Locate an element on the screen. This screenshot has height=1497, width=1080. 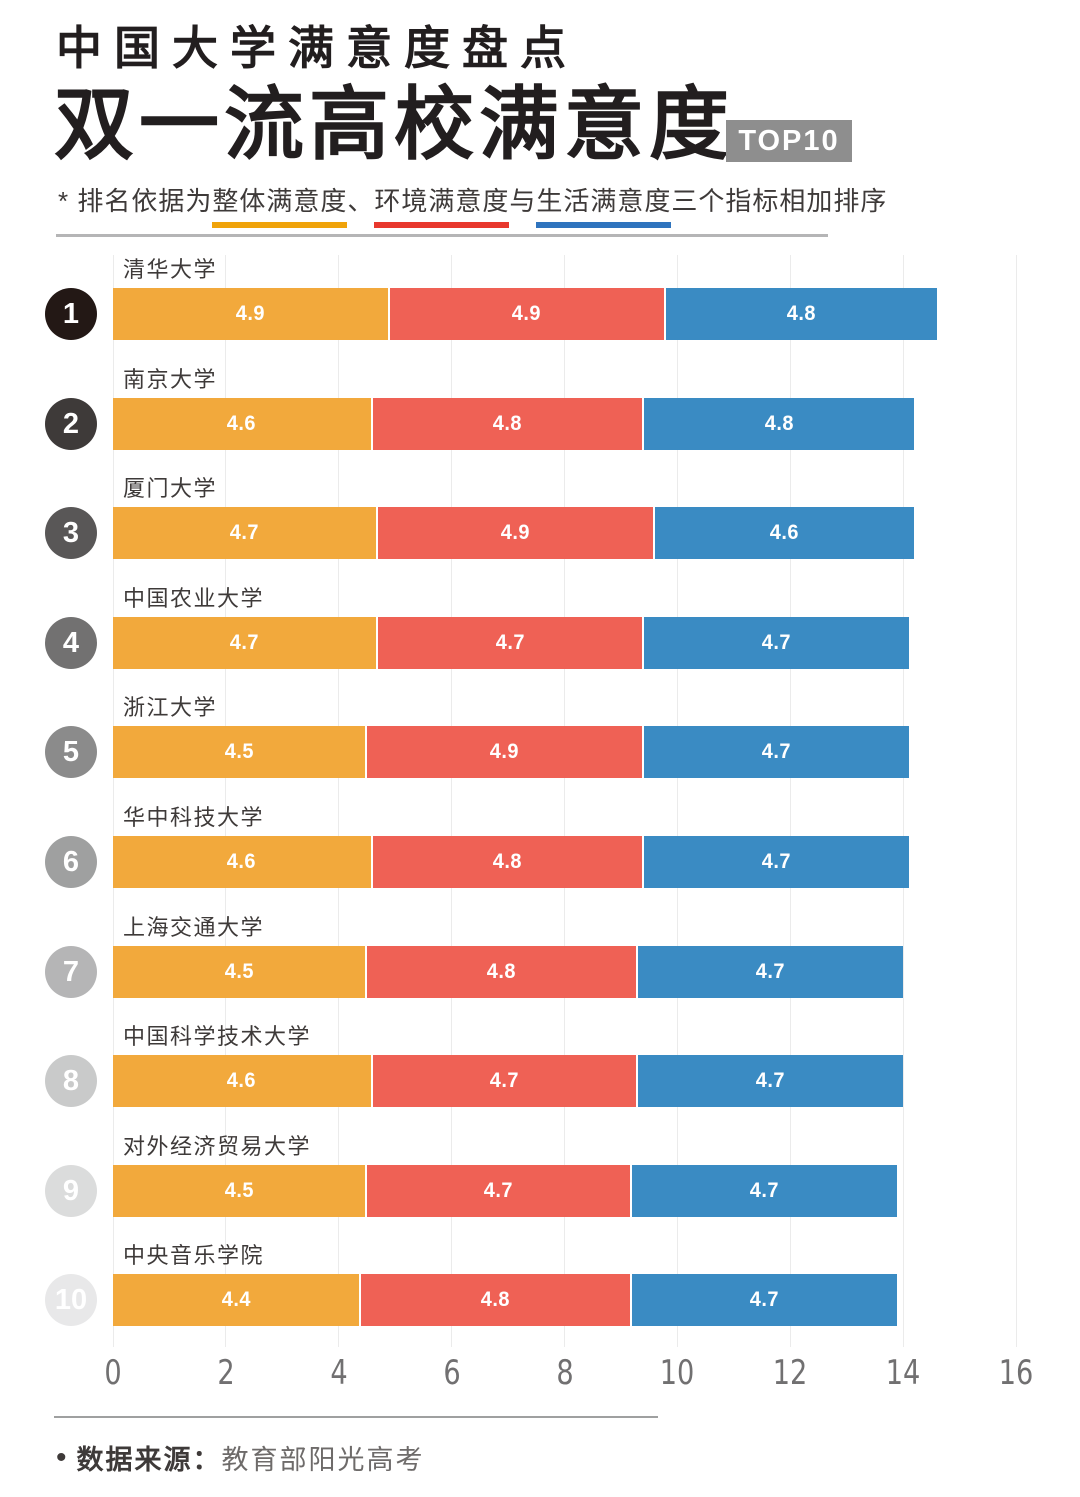
stacked-bar: 4.4 4.8 4.7 is located at coordinates (505, 1300).